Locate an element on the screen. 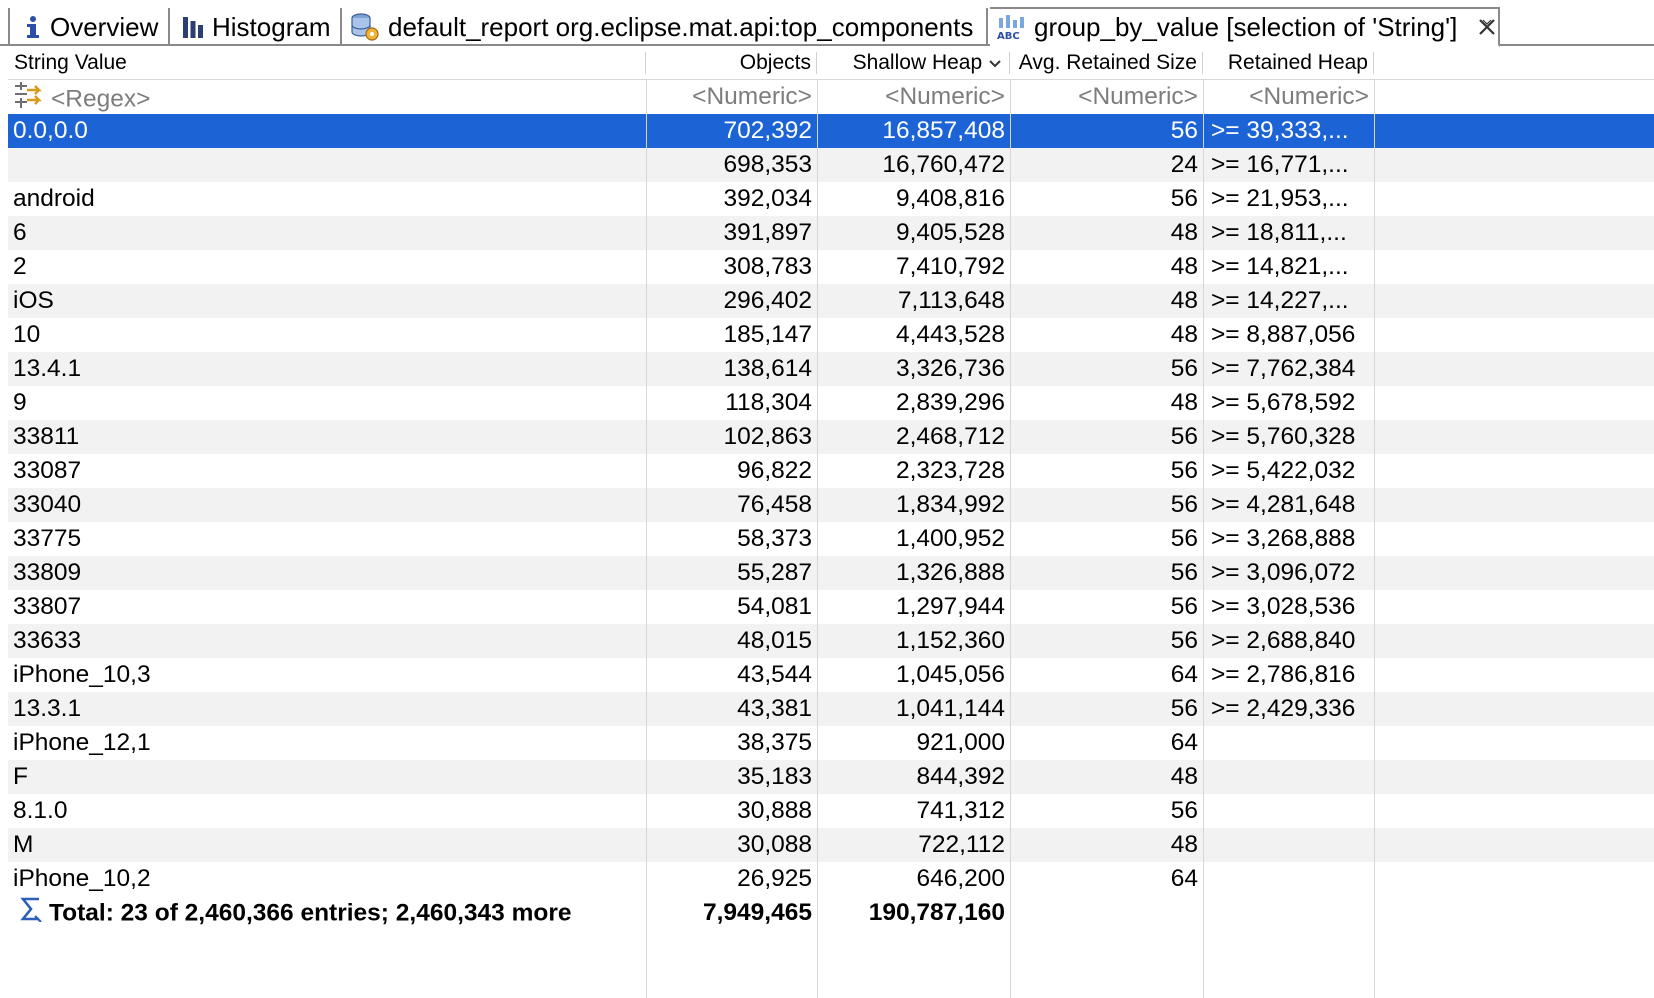  tab-histogram: Histogram is located at coordinates (257, 27).